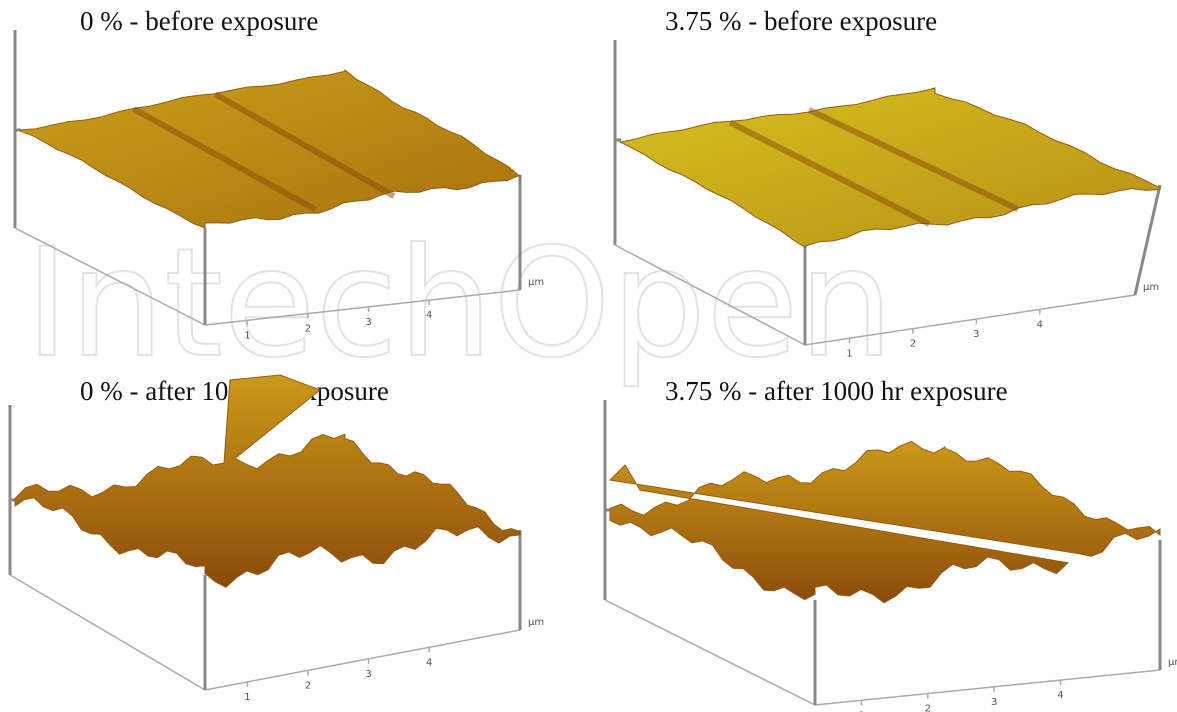 The width and height of the screenshot is (1177, 712). I want to click on panel-title: 0 % - before exposure, so click(199, 21).